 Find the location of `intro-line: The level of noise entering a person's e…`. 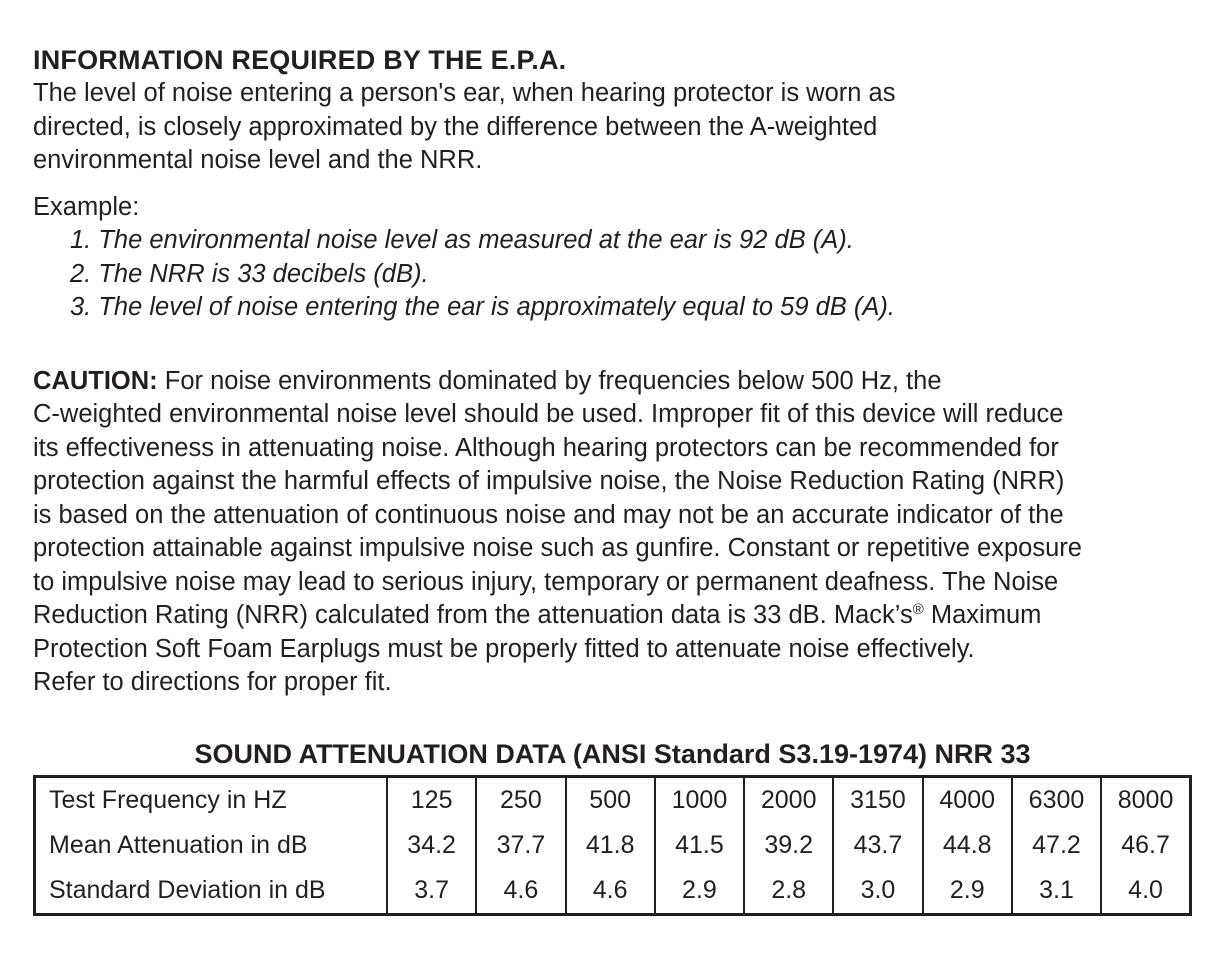

intro-line: The level of noise entering a person's e… is located at coordinates (464, 93).